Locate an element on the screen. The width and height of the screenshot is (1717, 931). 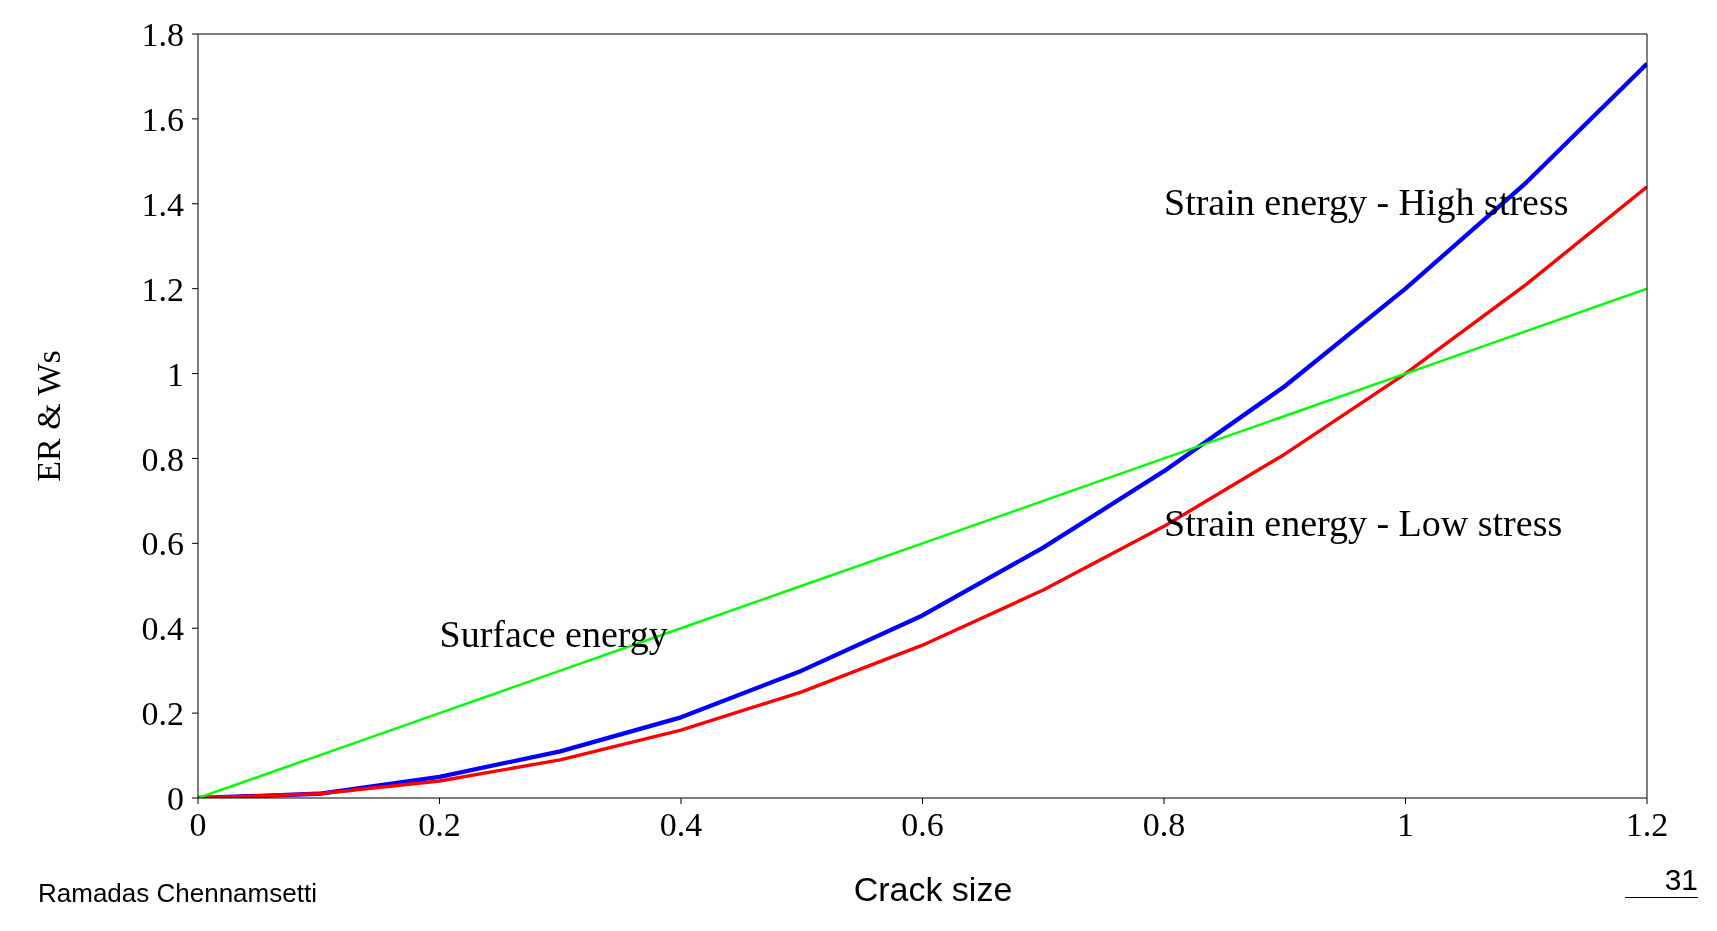
y-tick-label: 0.8 is located at coordinates (162, 459).